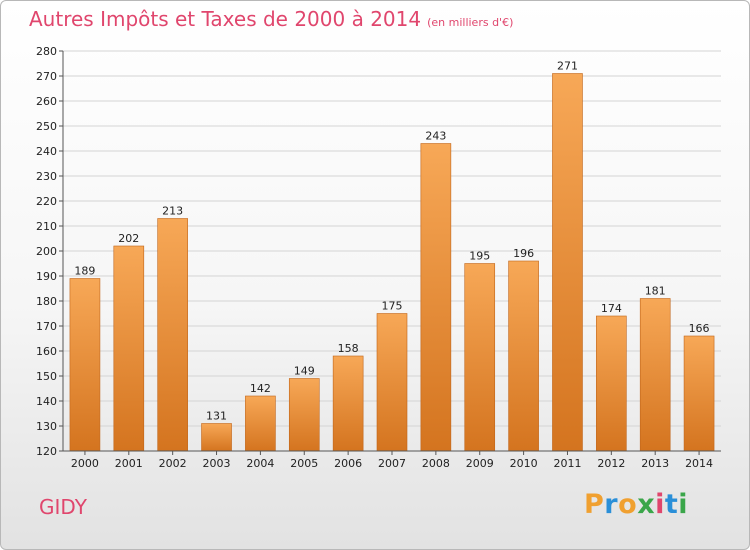 The width and height of the screenshot is (750, 550). I want to click on x-tick-label: 2010, so click(524, 463).